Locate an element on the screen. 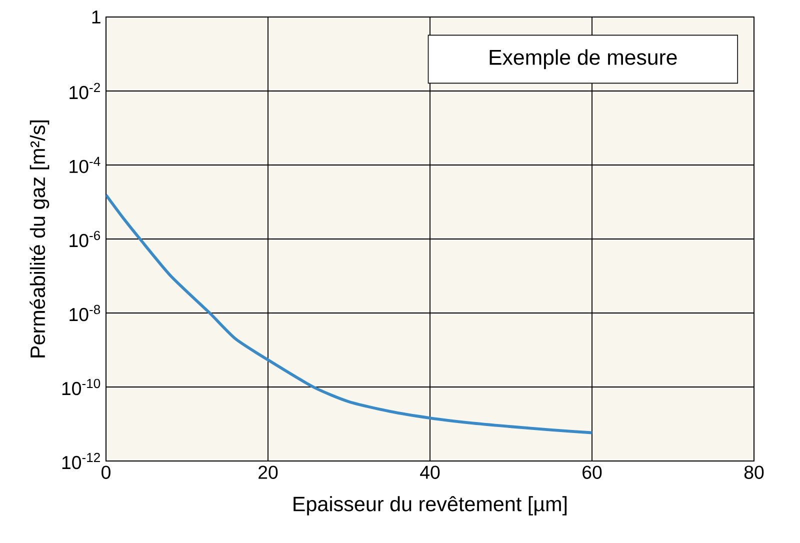  y-tick-label: 10$^{-4}$ is located at coordinates (85, 165).